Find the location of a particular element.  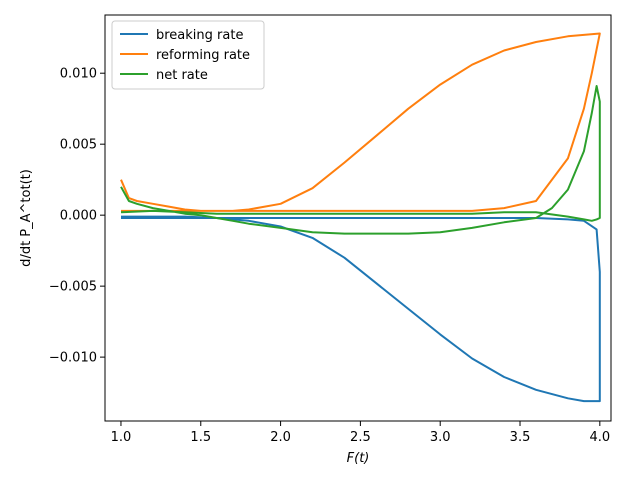

legend-box is located at coordinates (188, 55).